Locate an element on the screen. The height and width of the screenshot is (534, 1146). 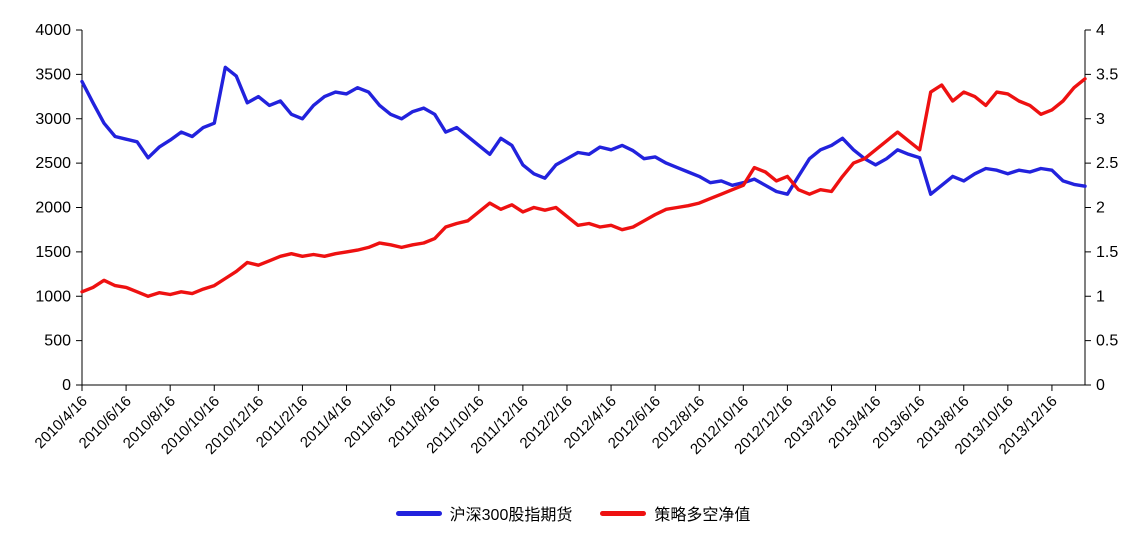
right-axis-tick-label: 2 is located at coordinates (1100, 208).